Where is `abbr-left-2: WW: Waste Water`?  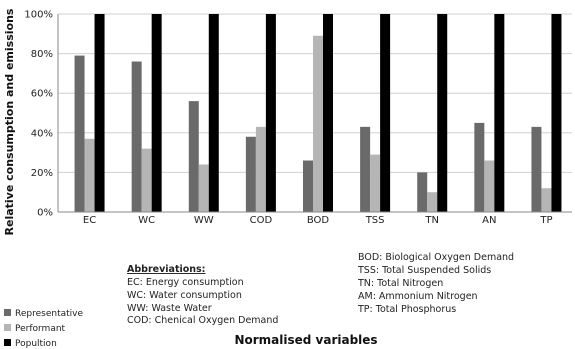
abbr-left-2: WW: Waste Water is located at coordinates (169, 308).